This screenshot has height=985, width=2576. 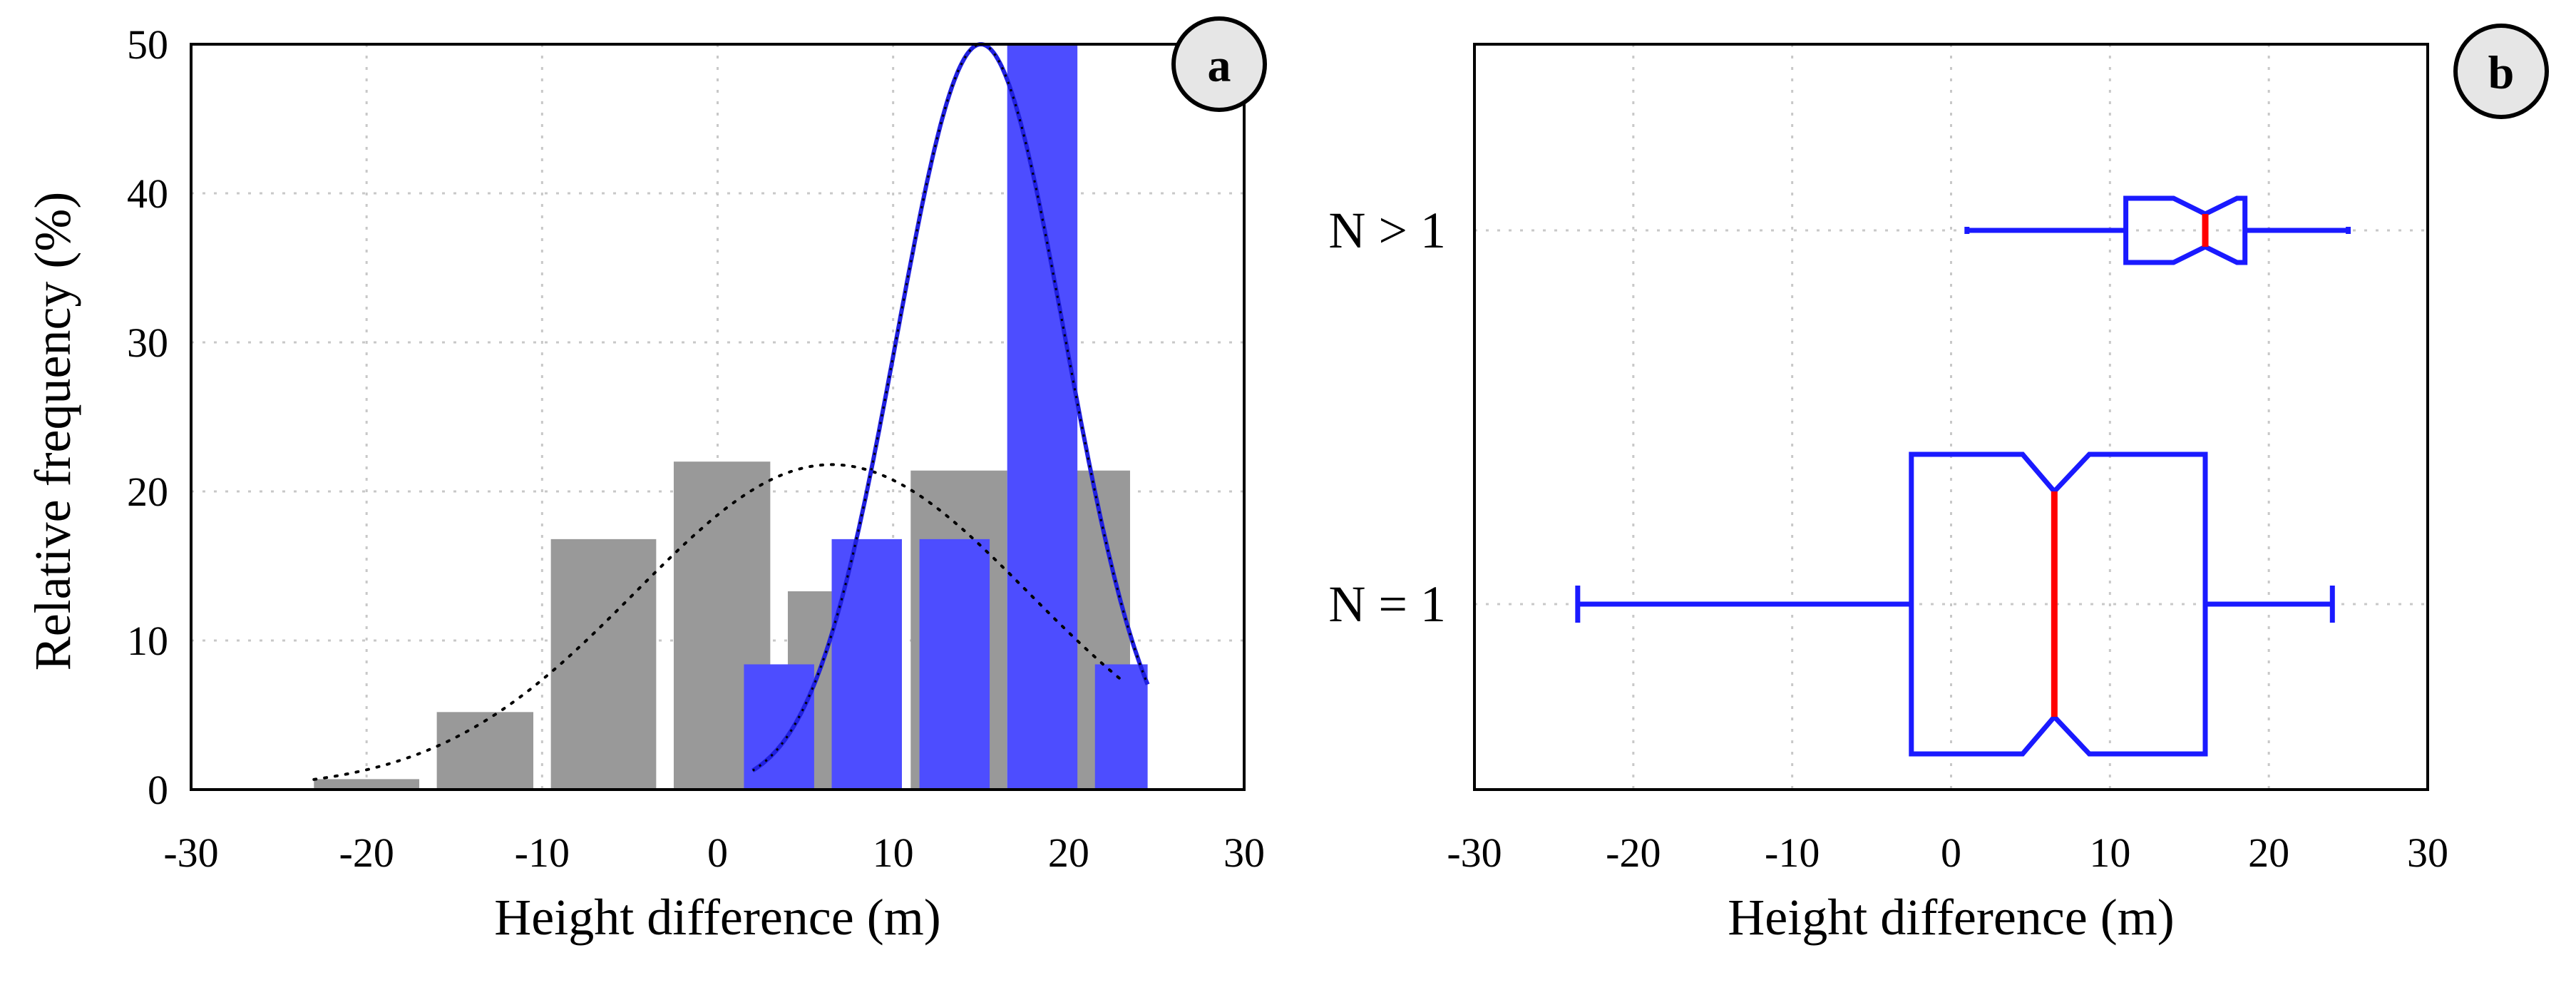 What do you see at coordinates (147, 492) in the screenshot?
I see `panel-a-y-tick-label: 20` at bounding box center [147, 492].